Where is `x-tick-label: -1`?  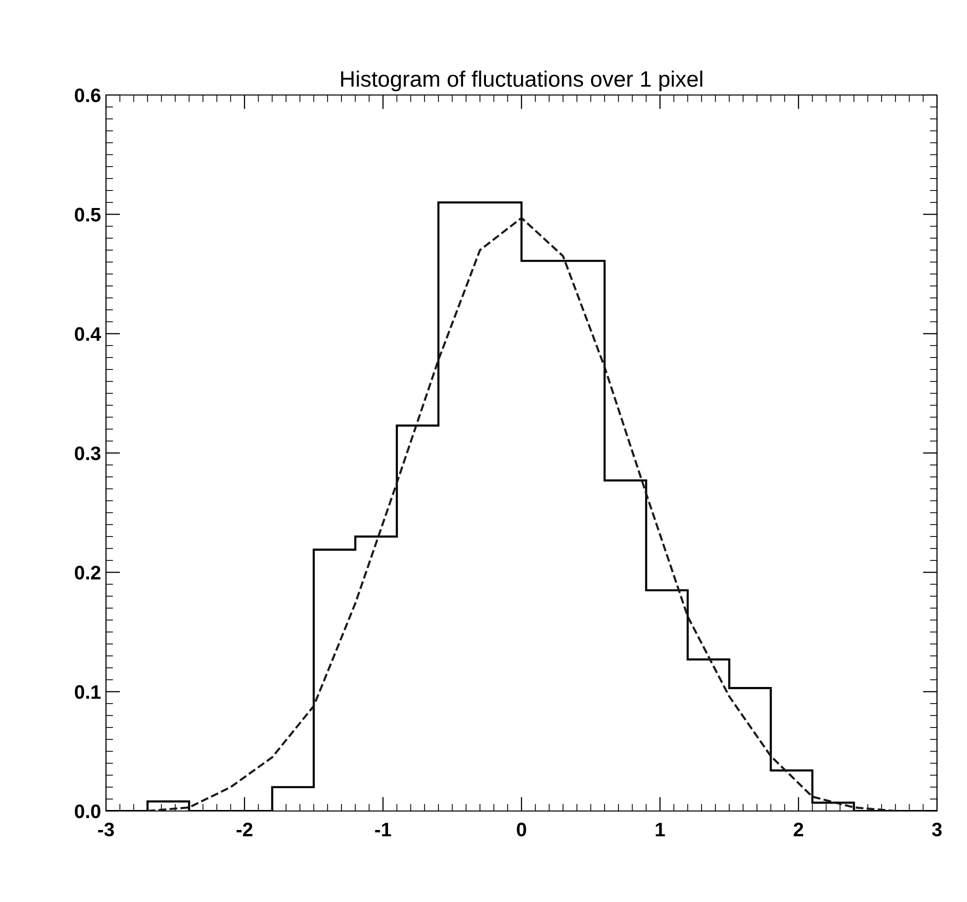 x-tick-label: -1 is located at coordinates (383, 829).